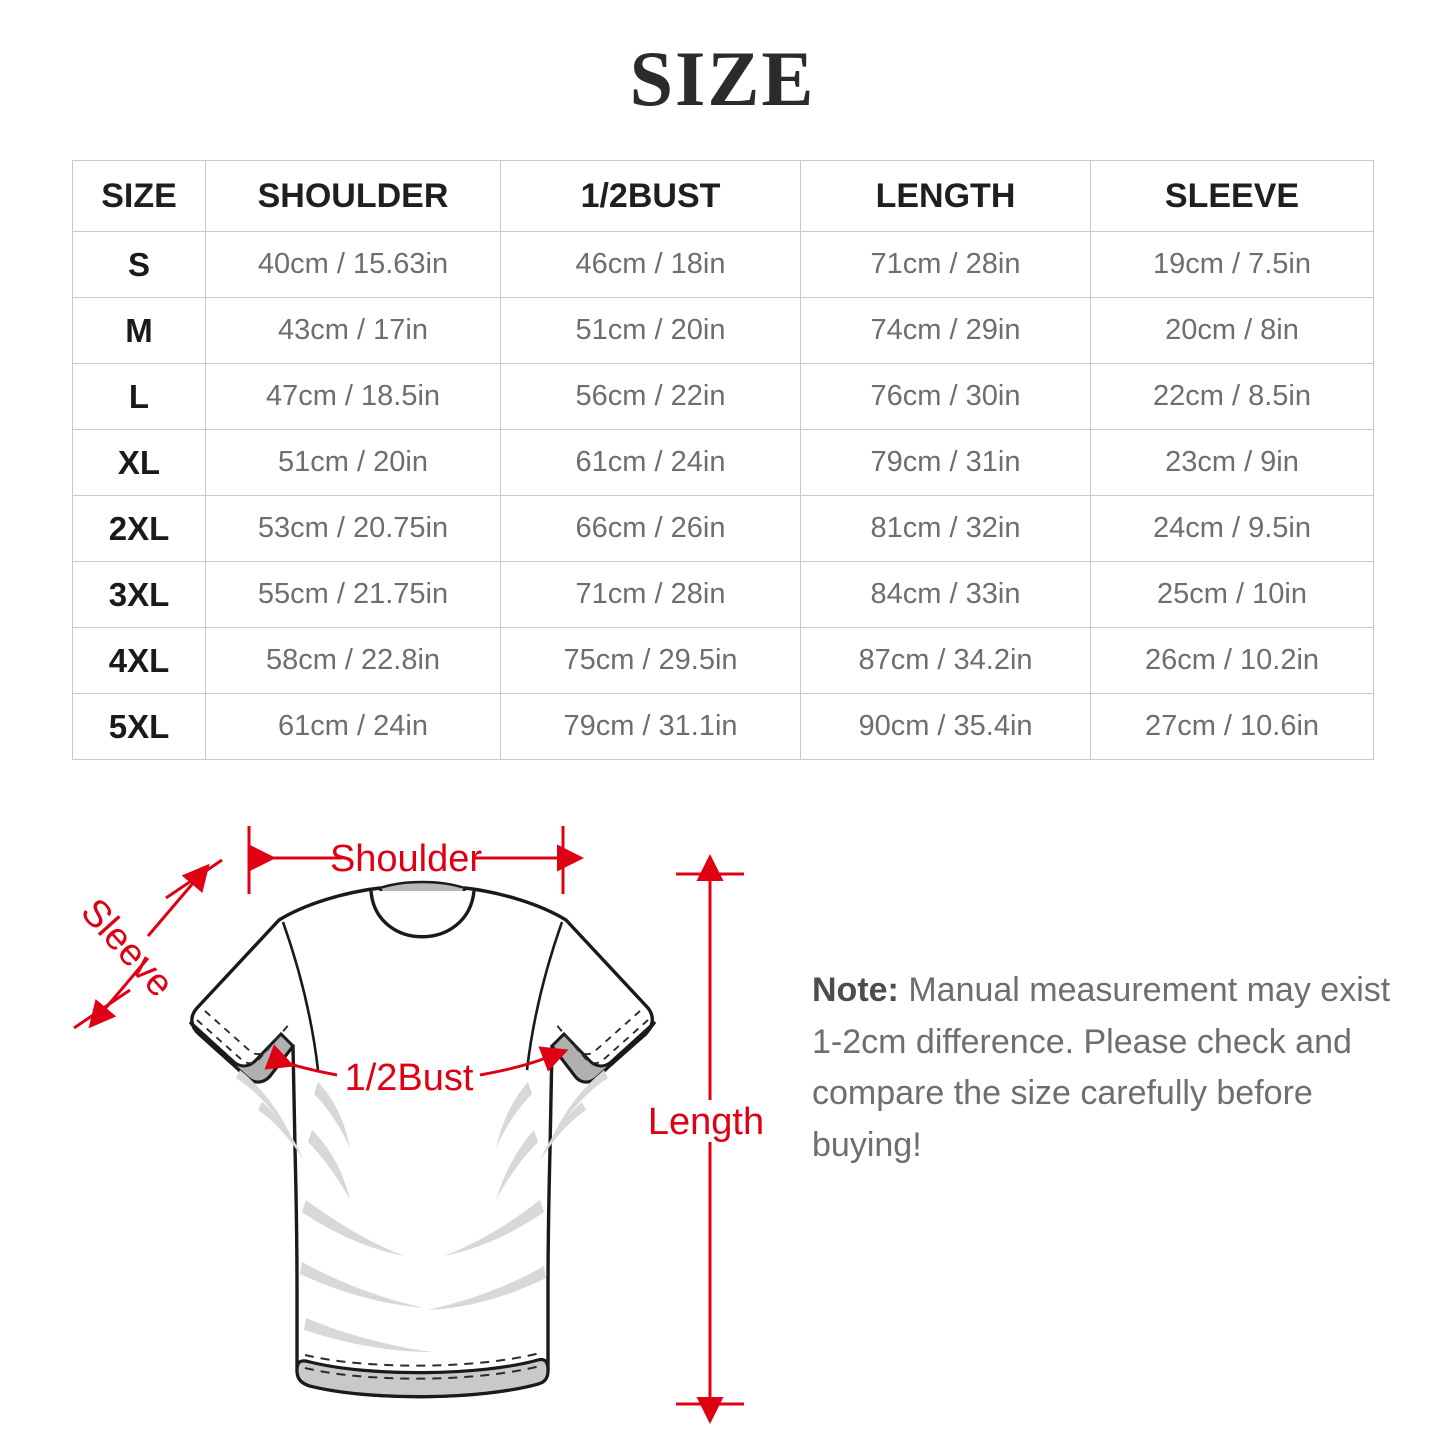  I want to click on tshirt-illustration, so click(422, 1139).